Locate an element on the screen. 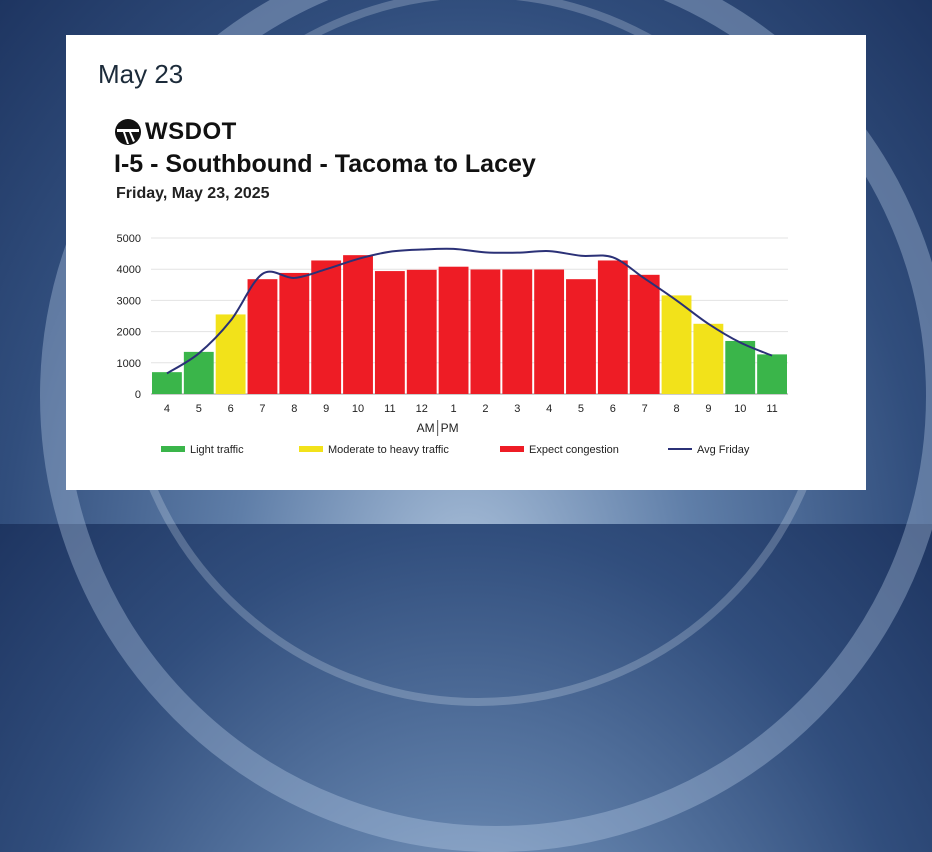 This screenshot has height=852, width=932. chart-subtitle: Friday, May 23, 2025 is located at coordinates (193, 193).